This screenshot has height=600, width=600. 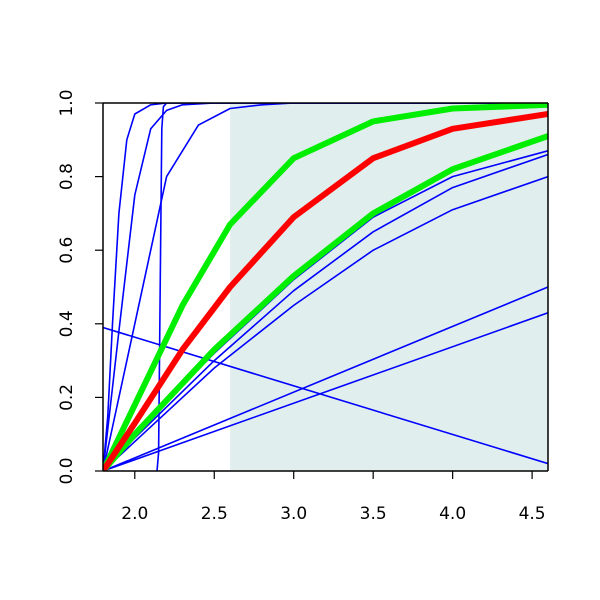 I want to click on x-tick-label: 3.5, so click(x=373, y=514).